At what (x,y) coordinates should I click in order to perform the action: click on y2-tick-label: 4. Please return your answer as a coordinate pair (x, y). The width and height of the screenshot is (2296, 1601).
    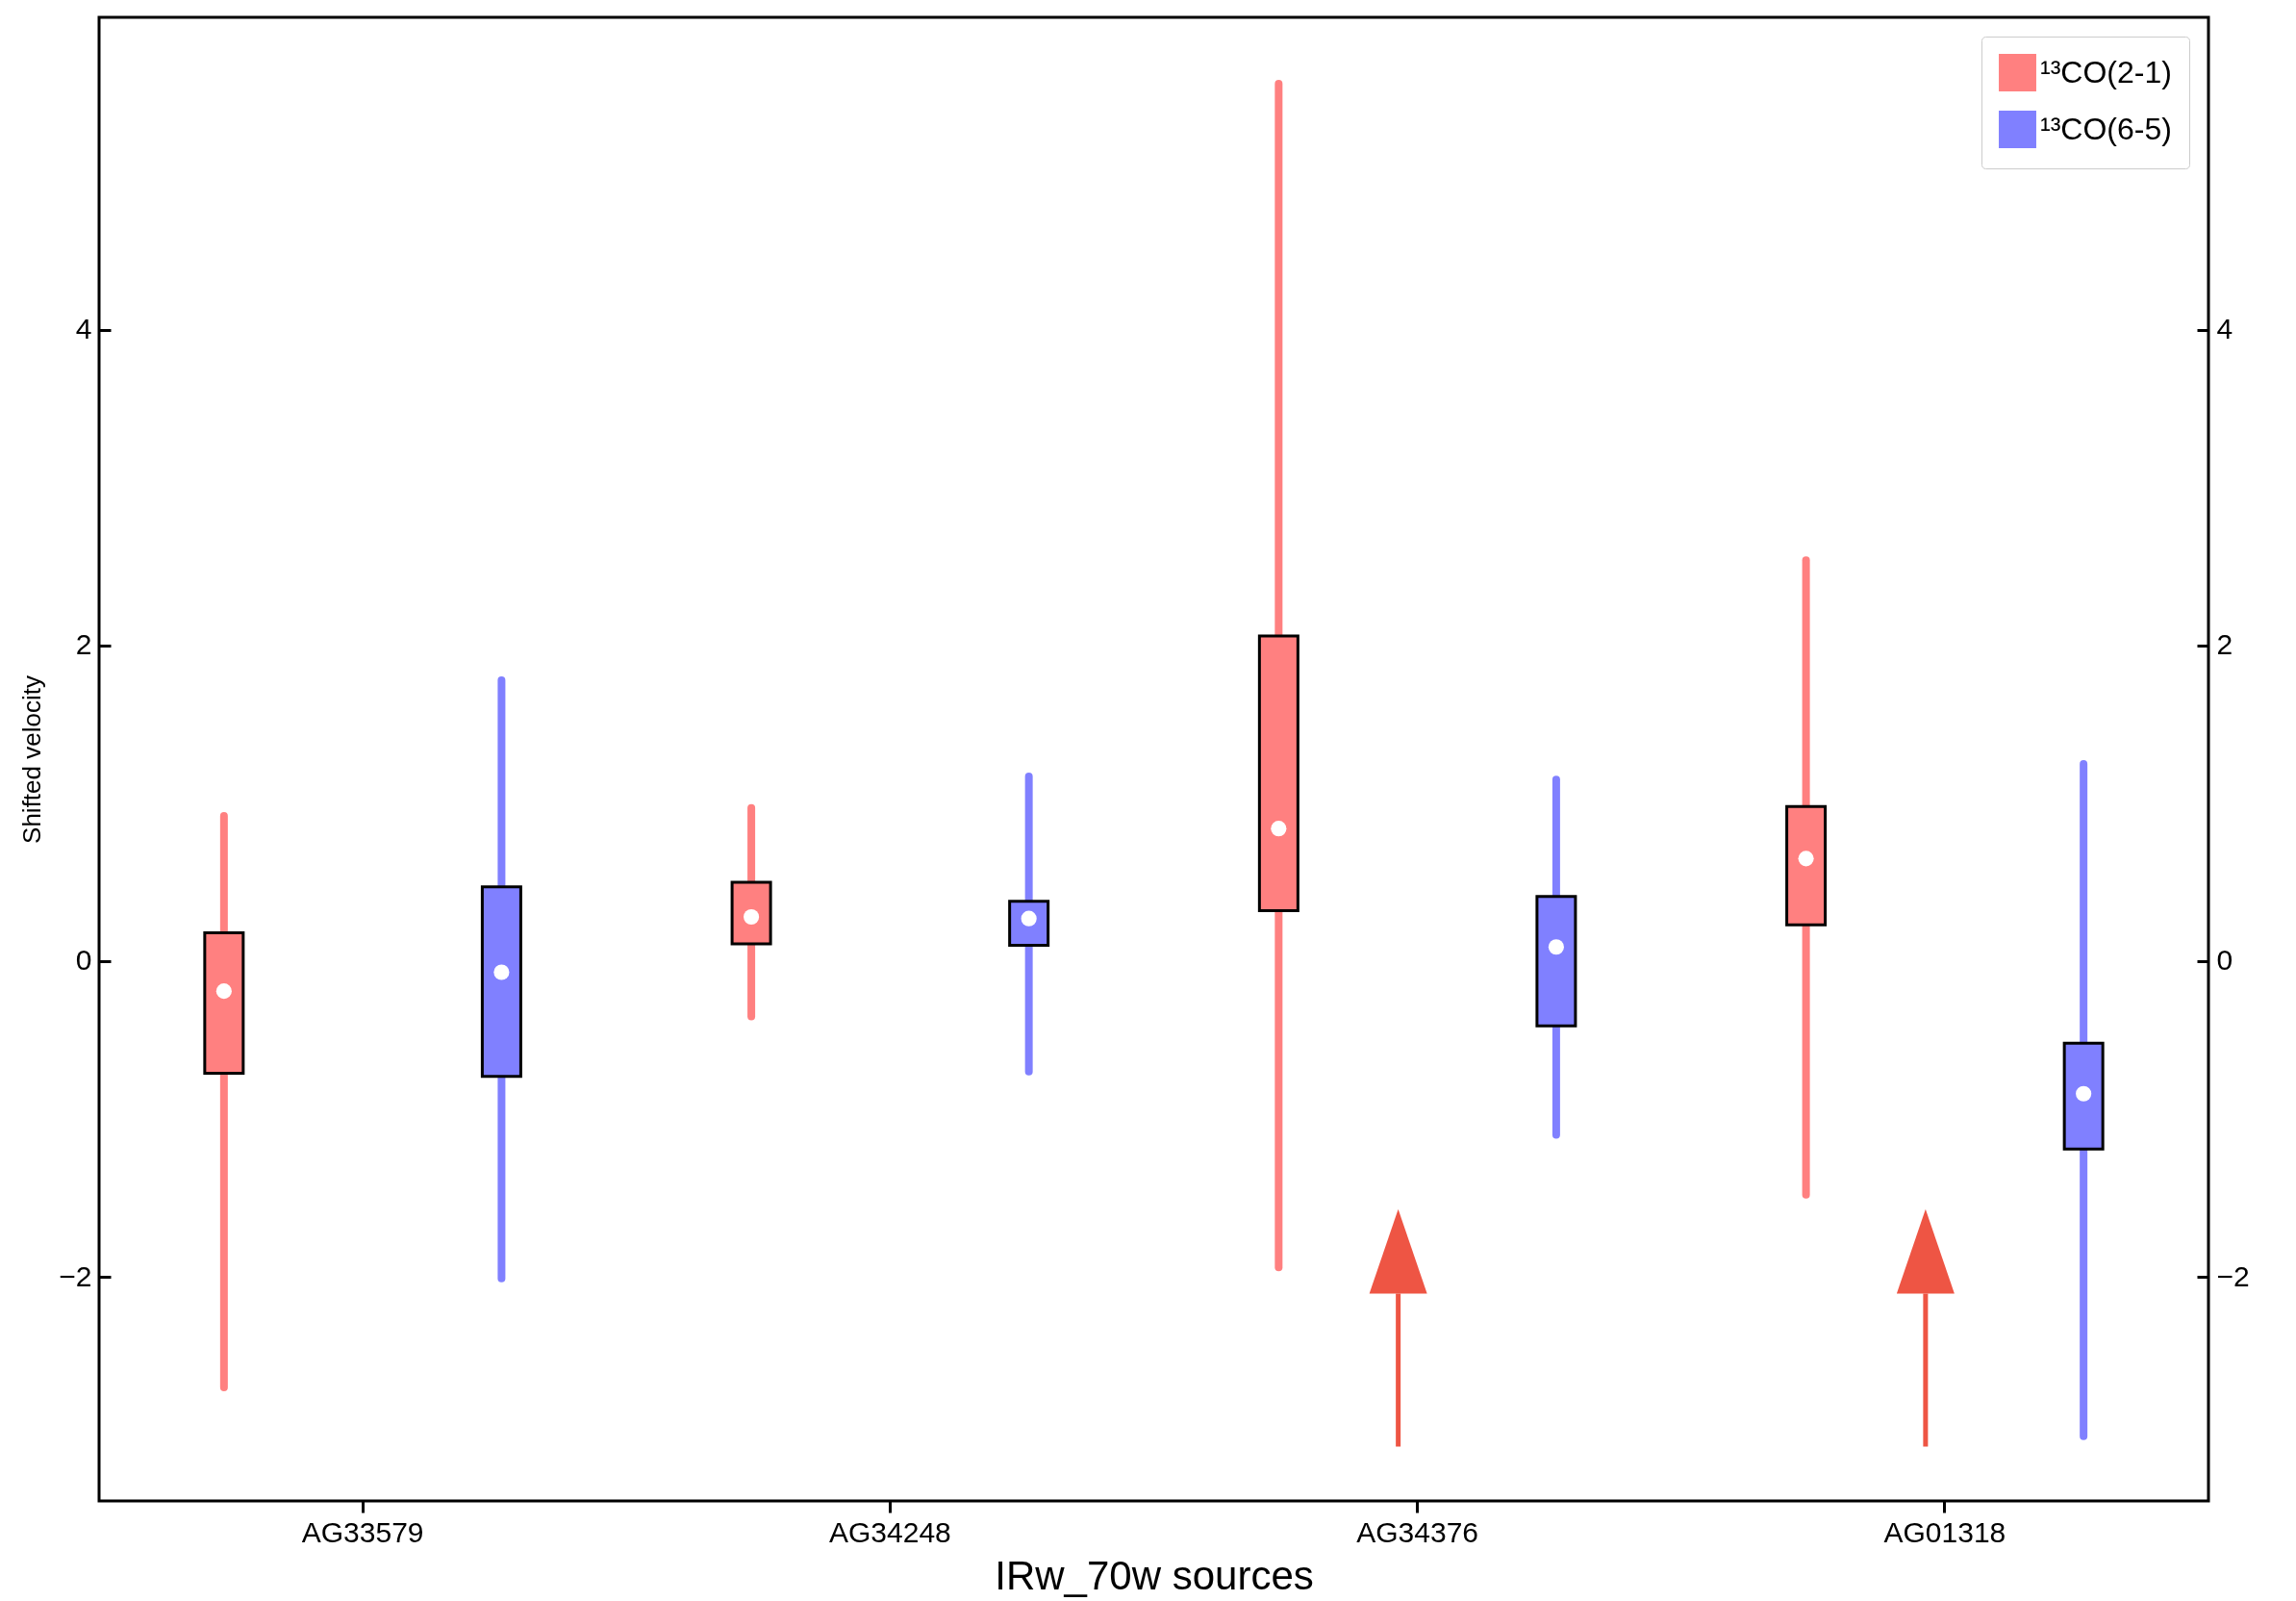
    Looking at the image, I should click on (2224, 329).